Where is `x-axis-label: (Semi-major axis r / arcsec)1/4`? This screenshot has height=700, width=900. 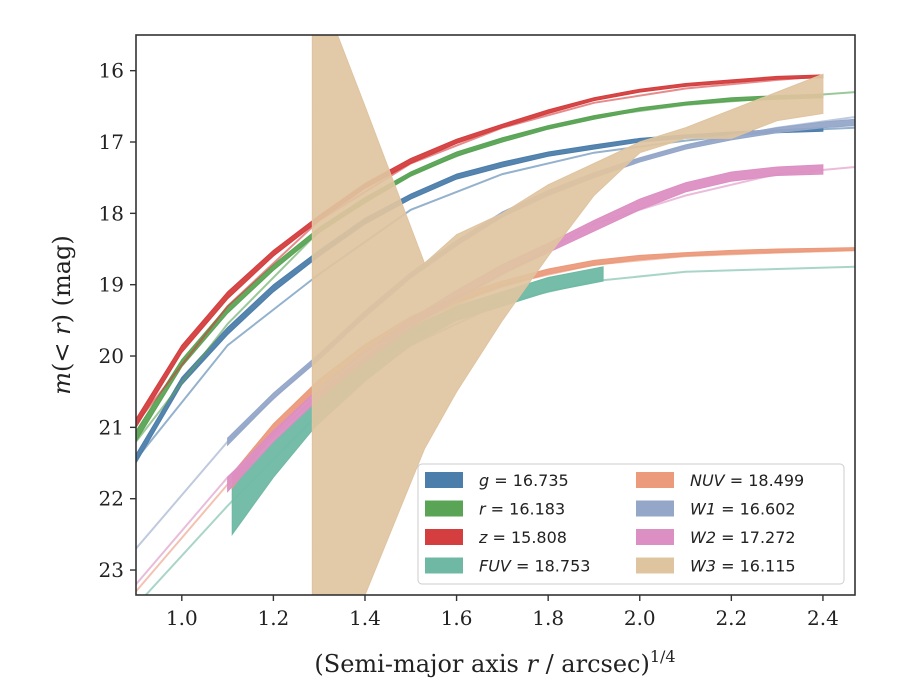
x-axis-label: (Semi-major axis r / arcsec)1/4 is located at coordinates (494, 662).